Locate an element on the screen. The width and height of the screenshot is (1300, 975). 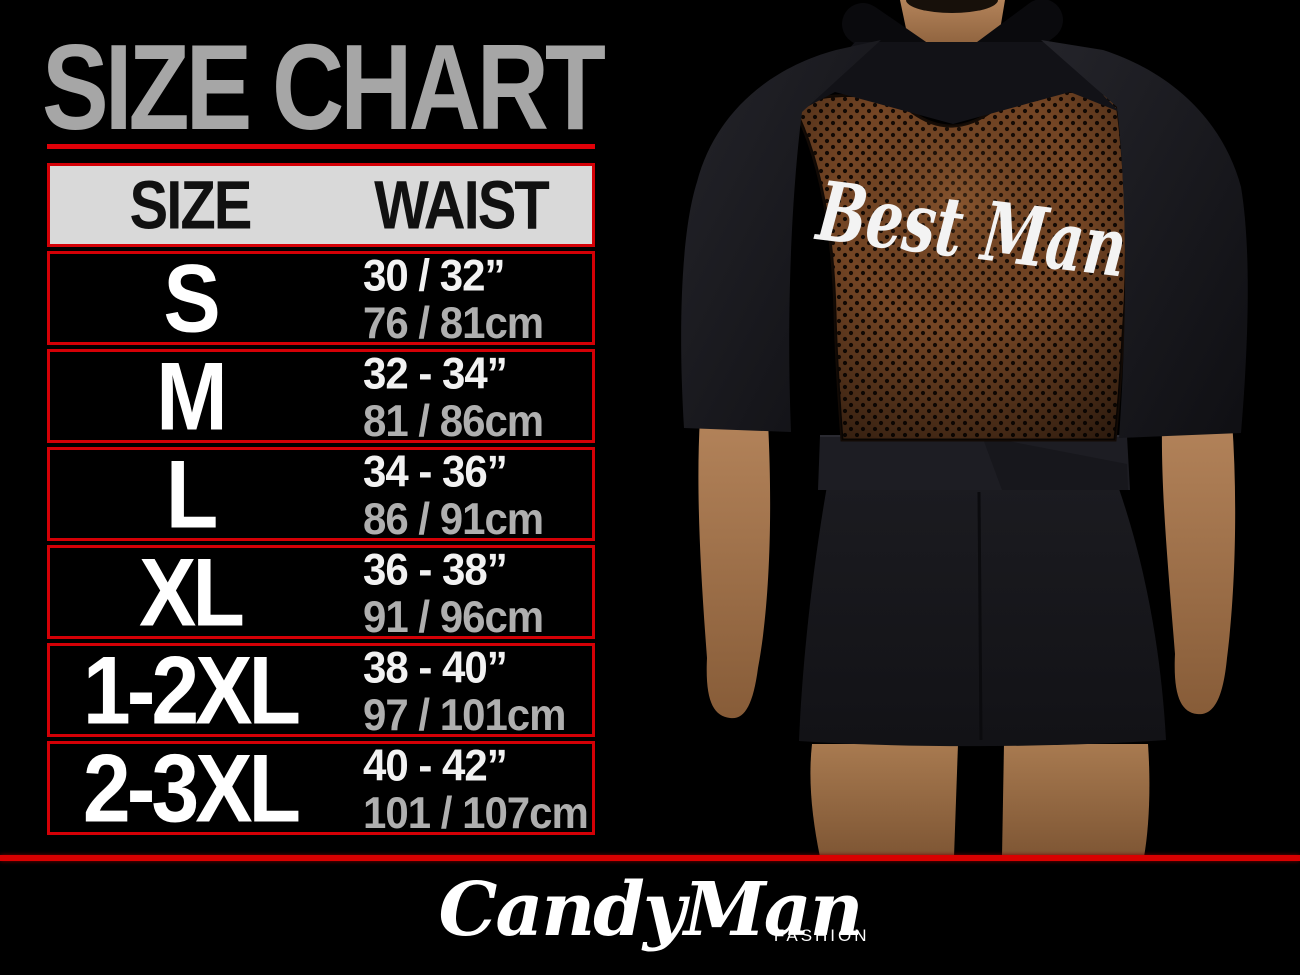
left-forearm is located at coordinates (734, 568).